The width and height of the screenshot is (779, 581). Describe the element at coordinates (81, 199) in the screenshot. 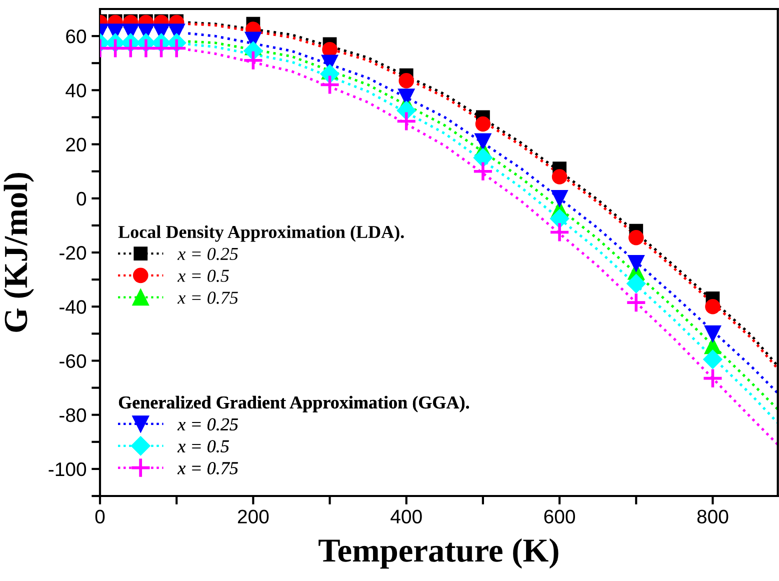

I see `y-tick-label: 0` at that location.